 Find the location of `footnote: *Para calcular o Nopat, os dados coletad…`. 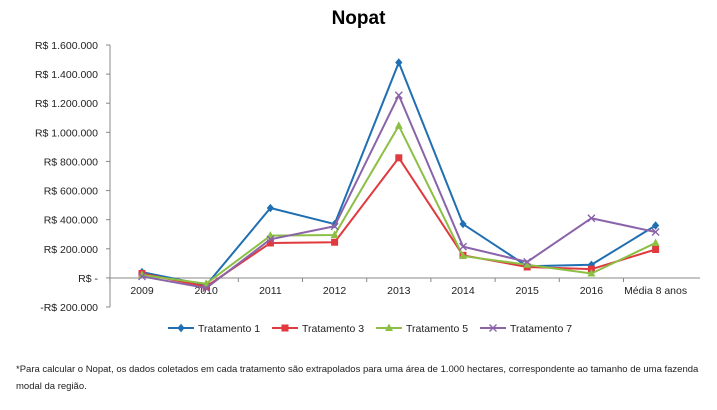

footnote: *Para calcular o Nopat, os dados coletad… is located at coordinates (357, 378).